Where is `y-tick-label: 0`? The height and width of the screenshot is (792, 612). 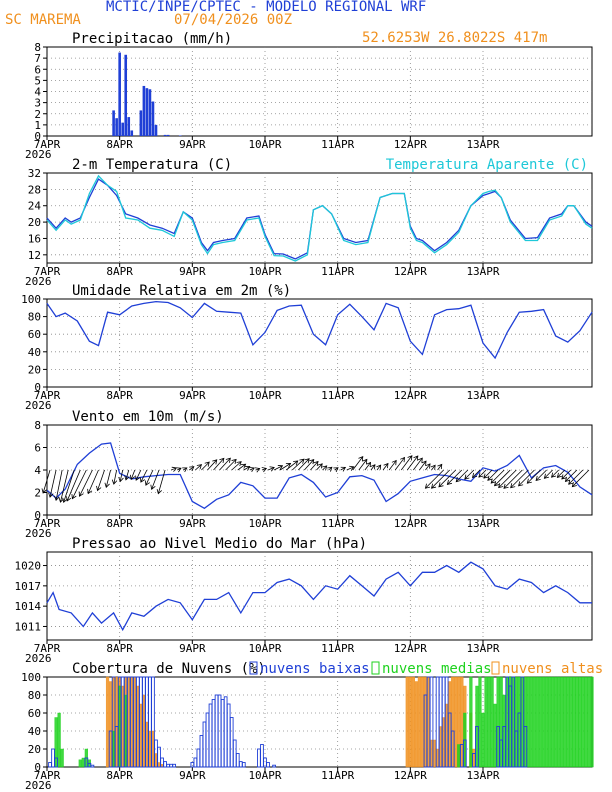
y-tick-label: 0 is located at coordinates (37, 136).